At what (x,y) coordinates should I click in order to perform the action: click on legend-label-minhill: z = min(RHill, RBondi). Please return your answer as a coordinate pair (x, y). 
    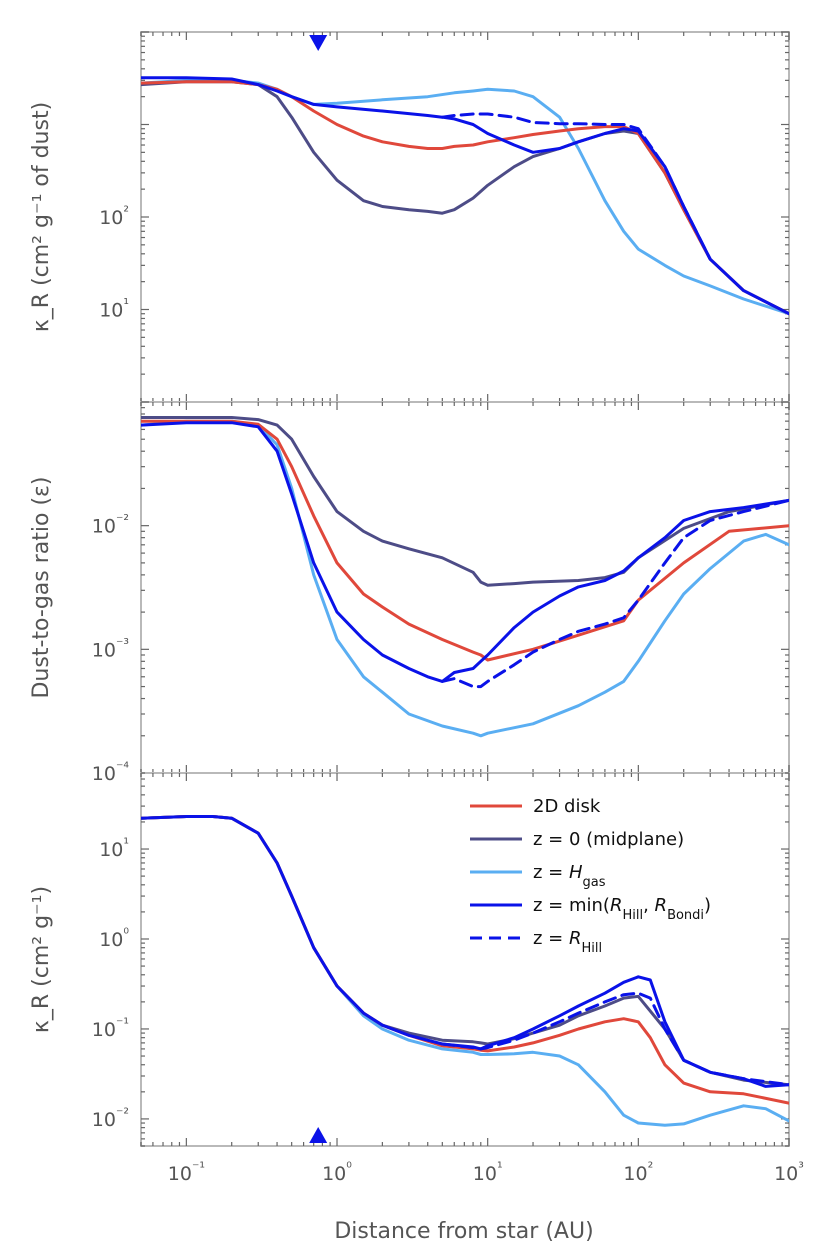
    Looking at the image, I should click on (622, 909).